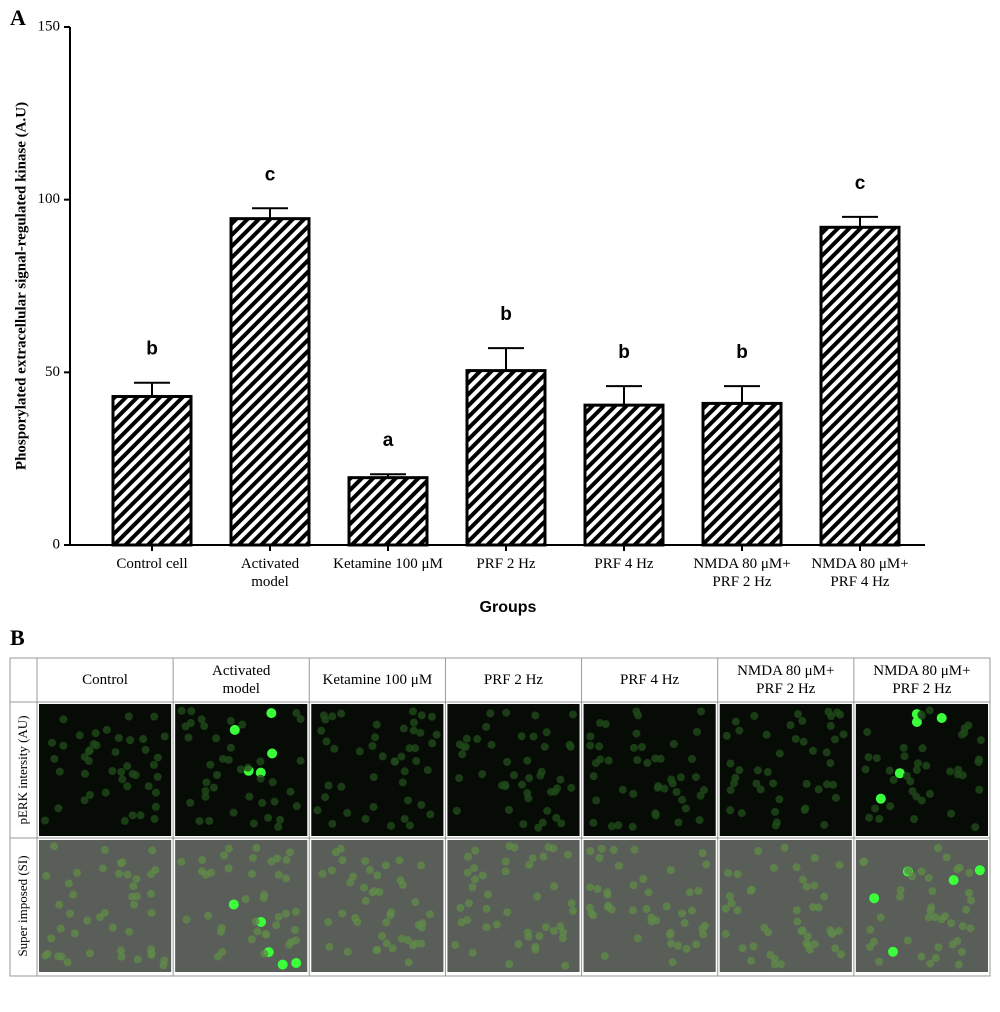 Image resolution: width=1000 pixels, height=1012 pixels. I want to click on bar, so click(742, 474).